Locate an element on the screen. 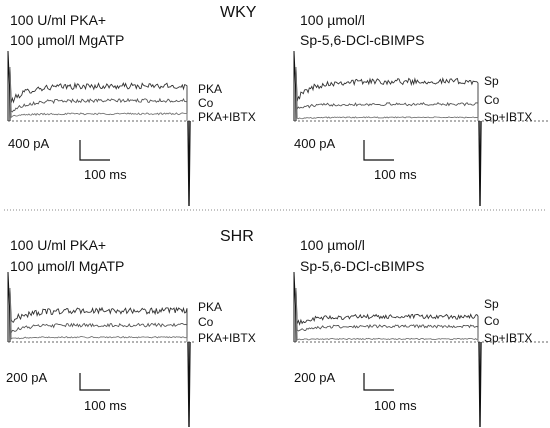 Image resolution: width=550 pixels, height=428 pixels. row-title-wky: WKY is located at coordinates (238, 12).